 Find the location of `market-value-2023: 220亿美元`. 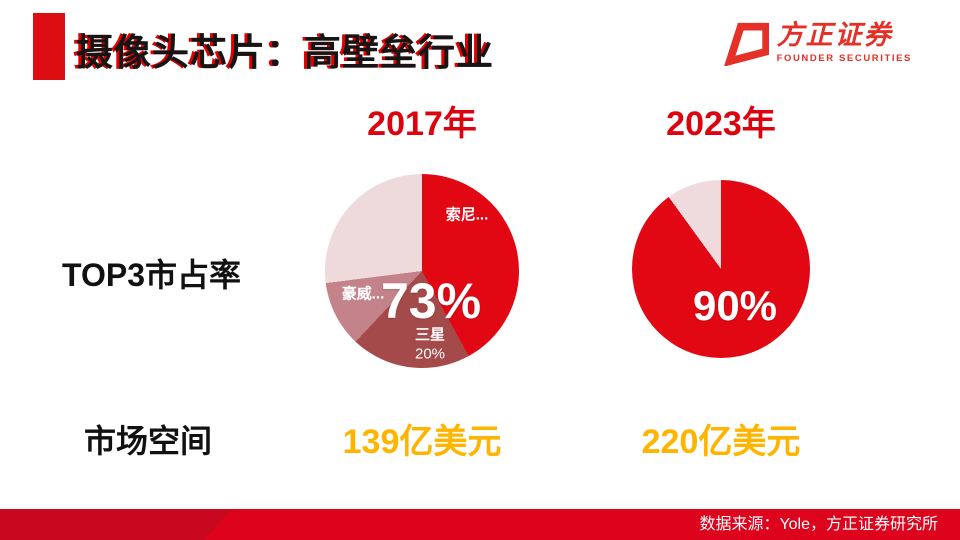

market-value-2023: 220亿美元 is located at coordinates (721, 442).